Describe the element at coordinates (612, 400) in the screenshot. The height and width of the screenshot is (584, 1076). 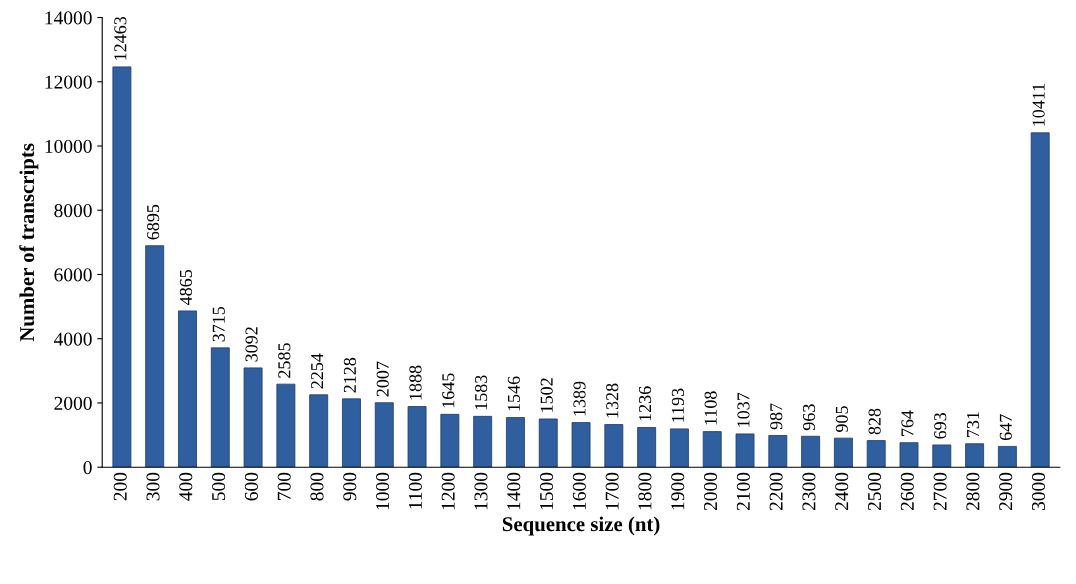
I see `data-label: 1328` at that location.